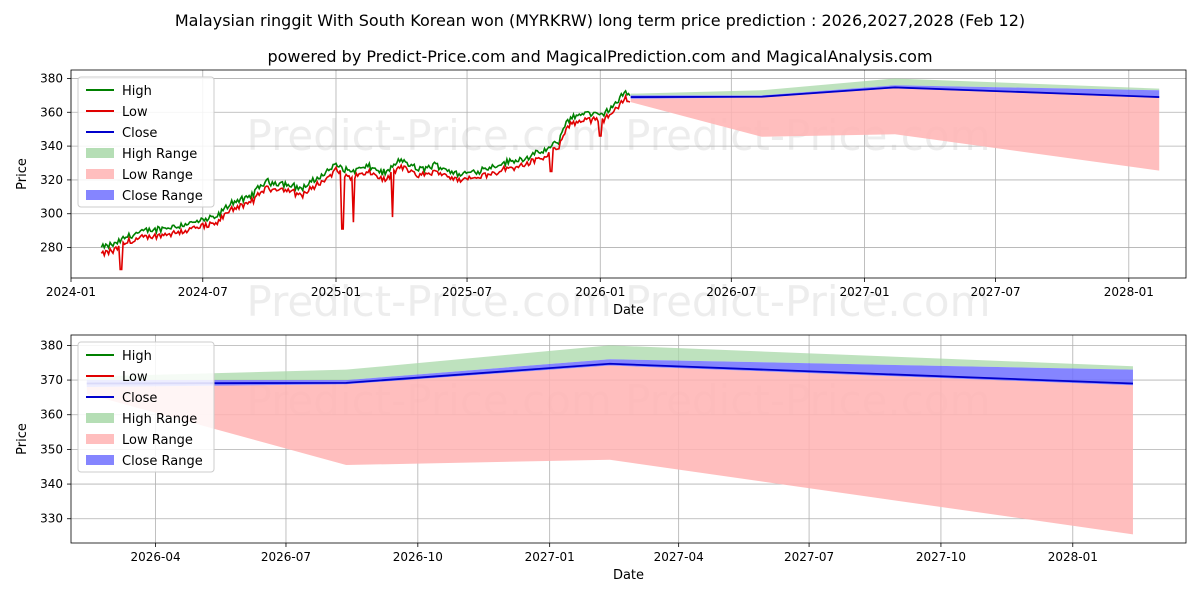 The width and height of the screenshot is (1200, 600). What do you see at coordinates (467, 292) in the screenshot?
I see `x-tick-label: 2025-07` at bounding box center [467, 292].